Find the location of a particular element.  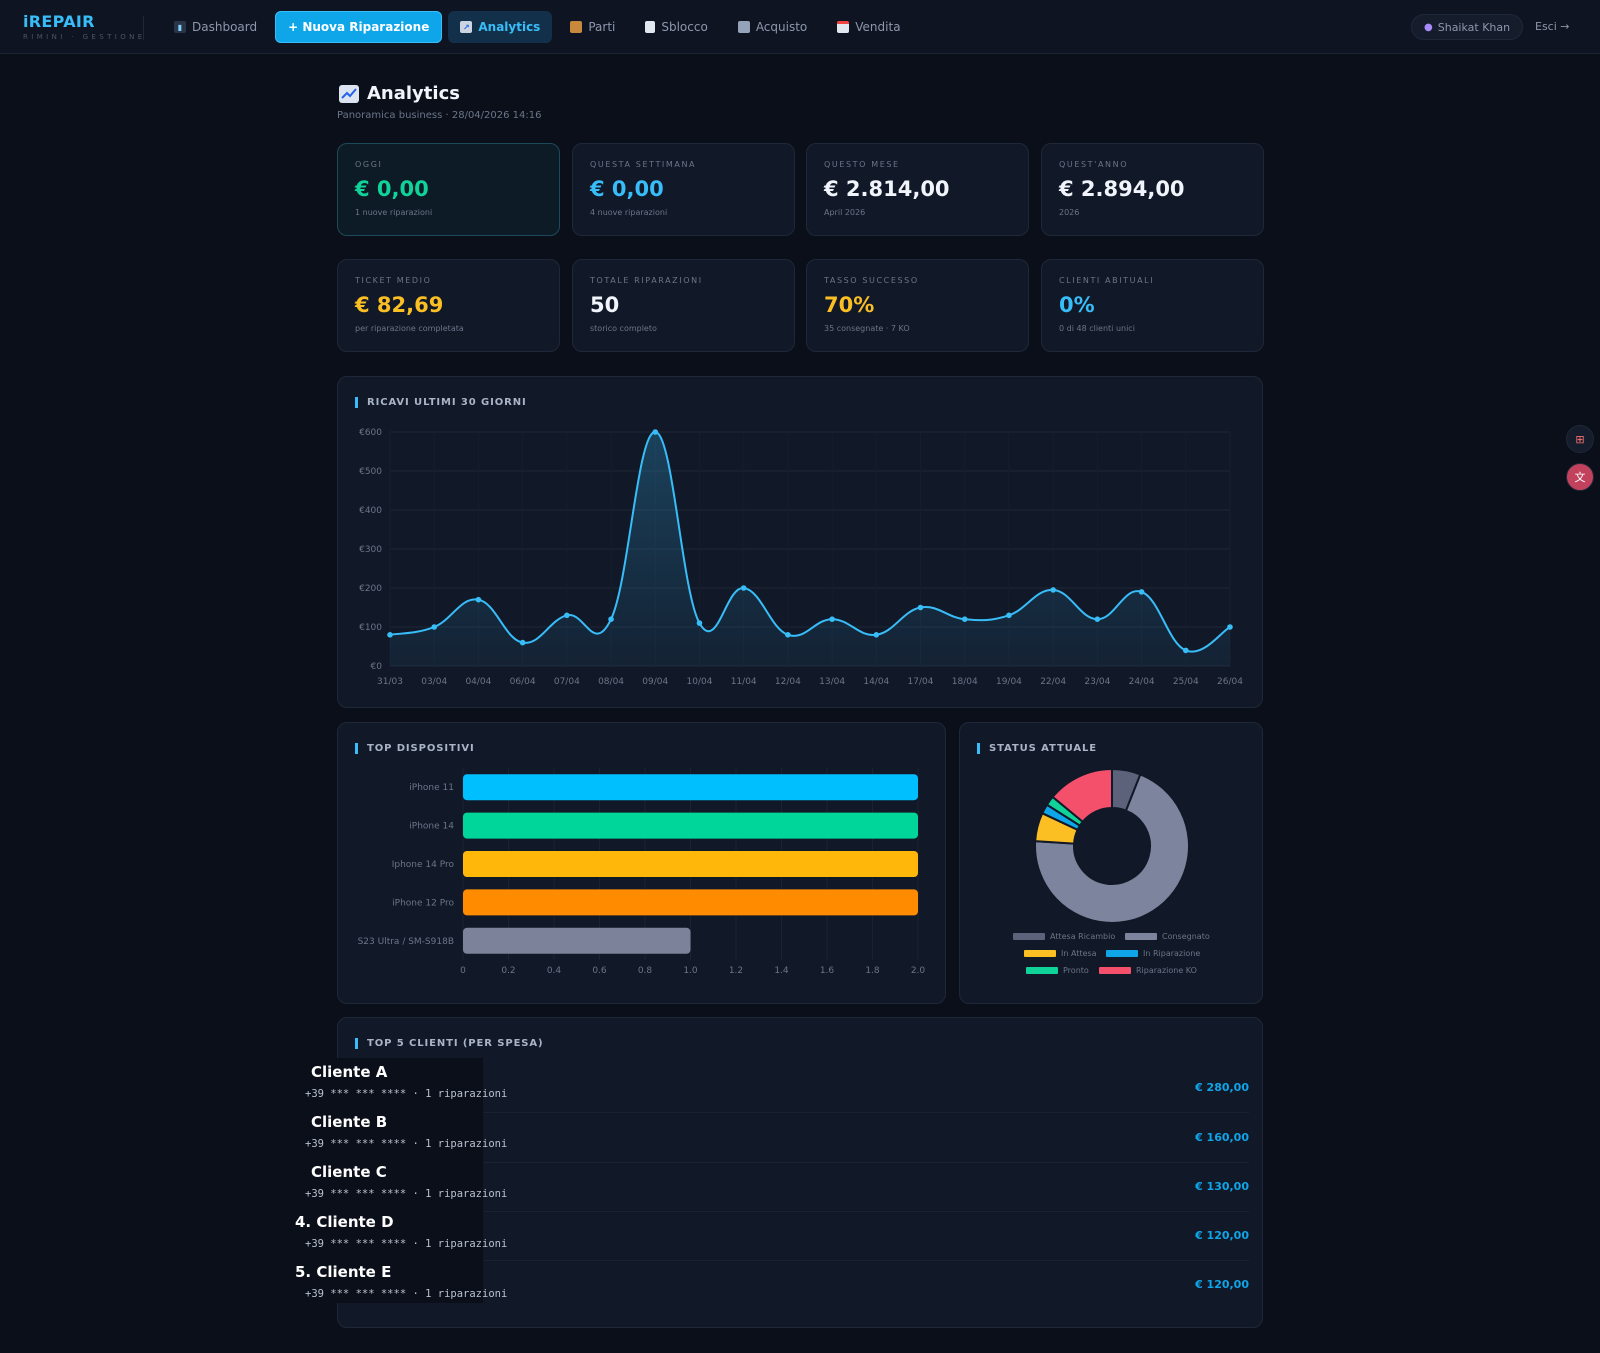

legend-label: Pronto is located at coordinates (1076, 970).